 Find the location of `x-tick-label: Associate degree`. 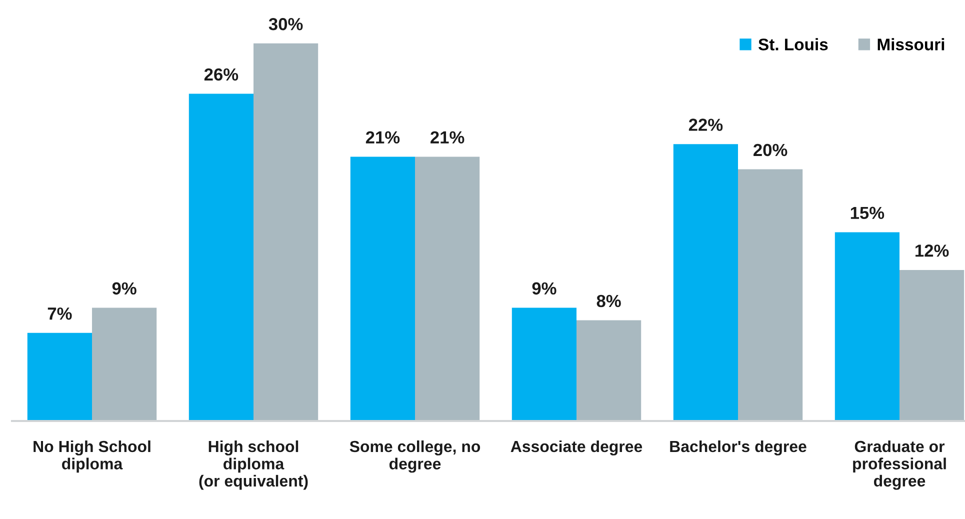

x-tick-label: Associate degree is located at coordinates (576, 448).